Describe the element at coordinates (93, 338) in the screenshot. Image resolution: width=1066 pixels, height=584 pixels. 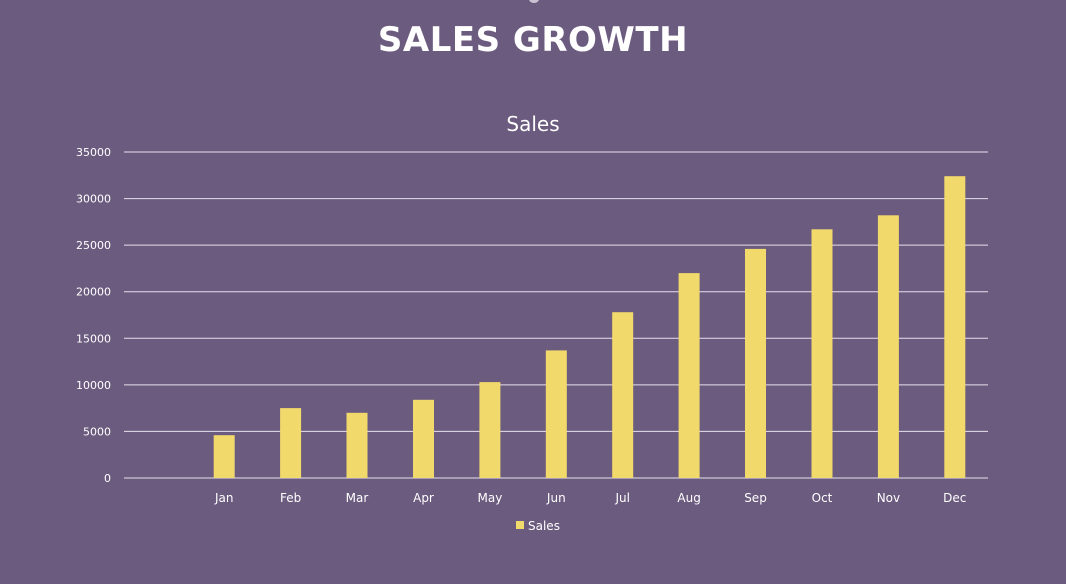
I see `y-tick-label: 15000` at that location.